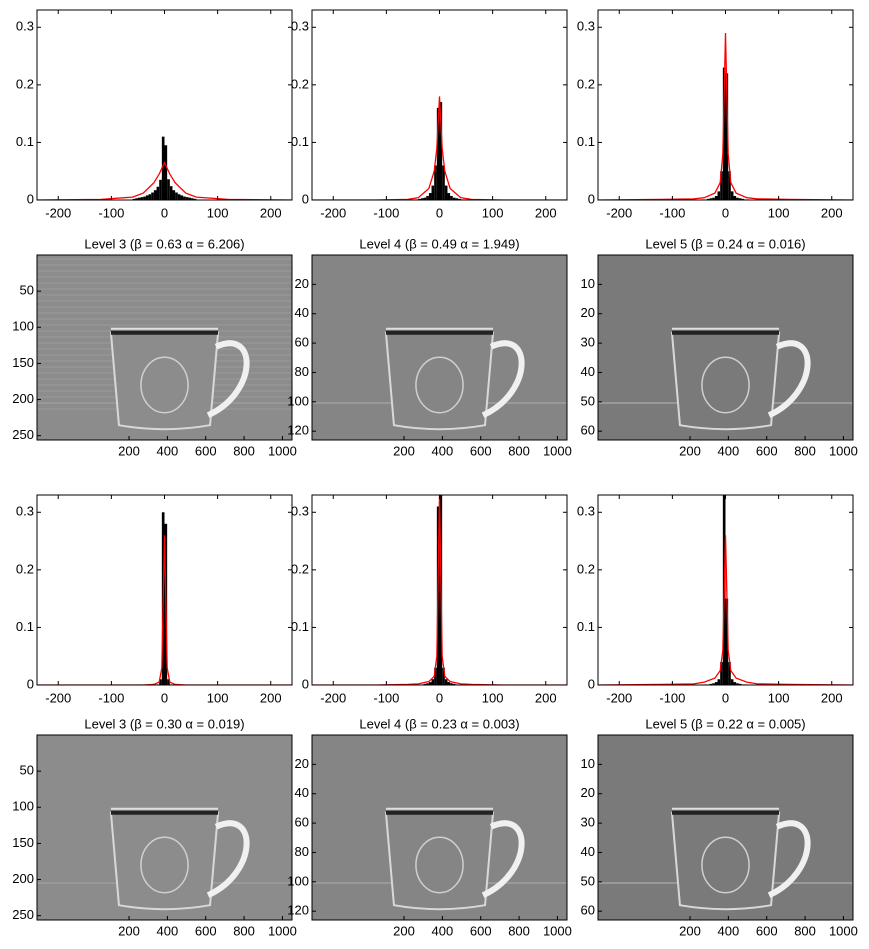 The width and height of the screenshot is (869, 949). What do you see at coordinates (588, 342) in the screenshot?
I see `y-tick-label: 30` at bounding box center [588, 342].